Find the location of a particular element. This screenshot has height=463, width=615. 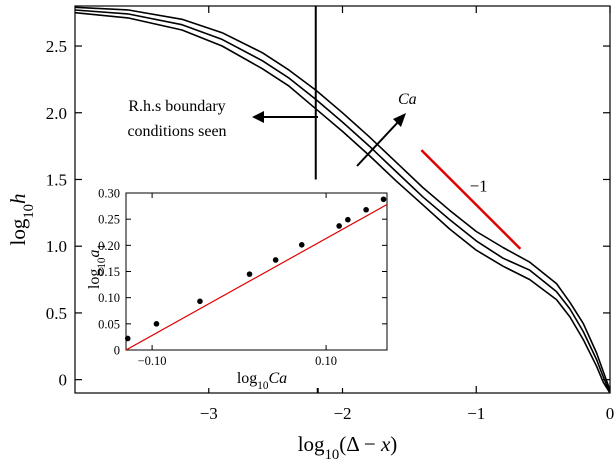

inset-points-group is located at coordinates (255, 269).